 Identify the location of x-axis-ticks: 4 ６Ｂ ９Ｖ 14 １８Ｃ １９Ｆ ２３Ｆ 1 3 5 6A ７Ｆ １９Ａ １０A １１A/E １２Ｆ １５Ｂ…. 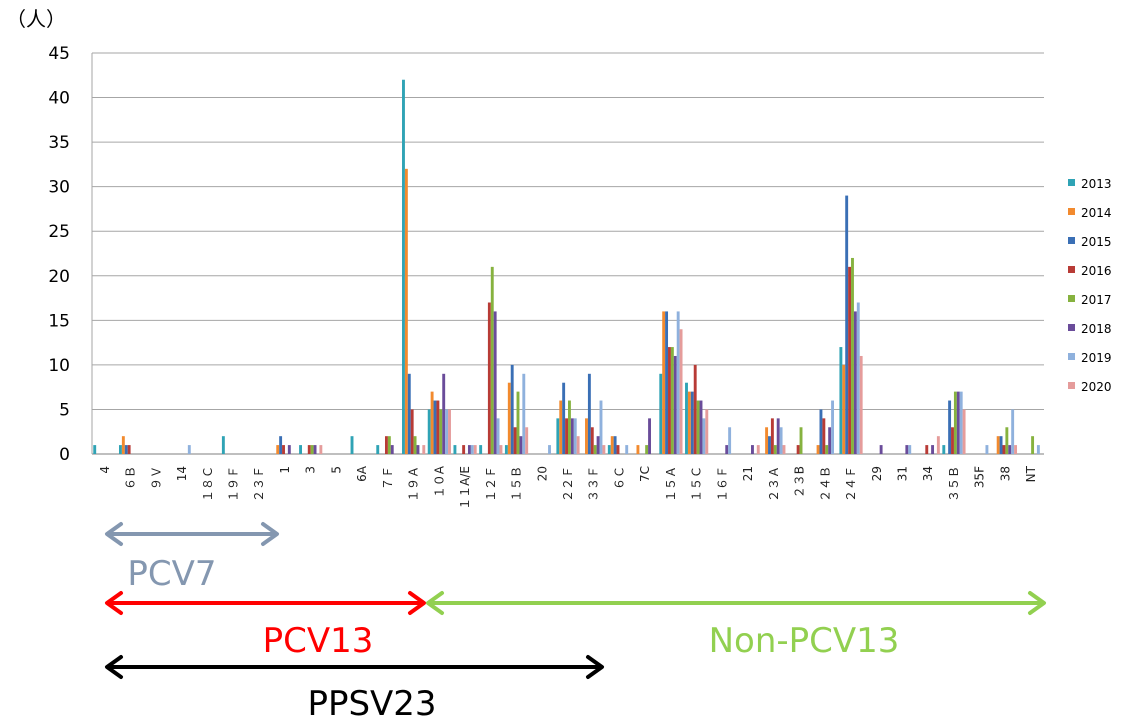
(568, 487).